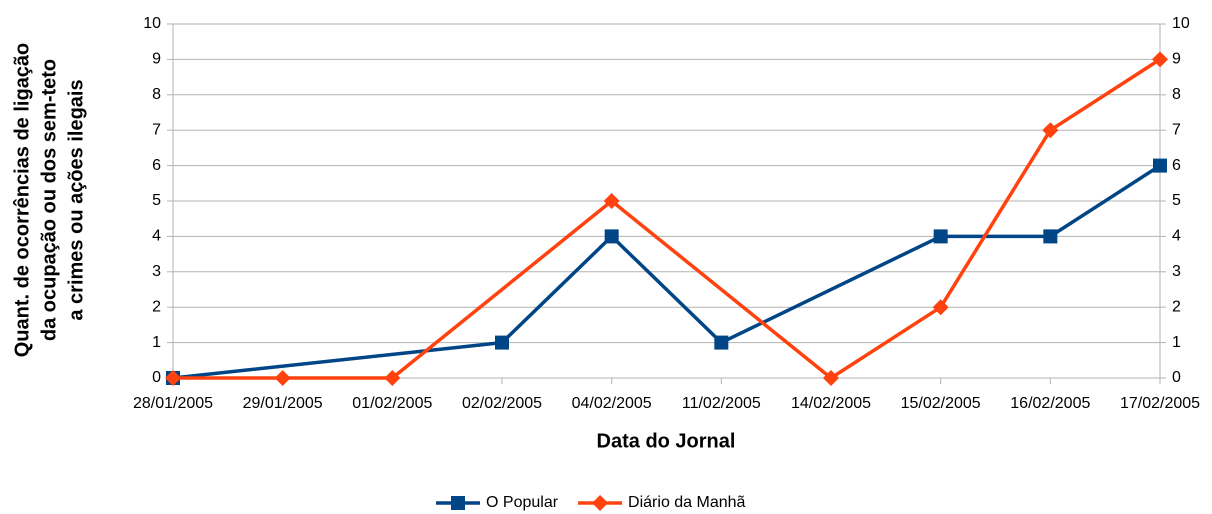 This screenshot has height=514, width=1212. Describe the element at coordinates (1176, 165) in the screenshot. I see `y2-tick-label: 6` at that location.